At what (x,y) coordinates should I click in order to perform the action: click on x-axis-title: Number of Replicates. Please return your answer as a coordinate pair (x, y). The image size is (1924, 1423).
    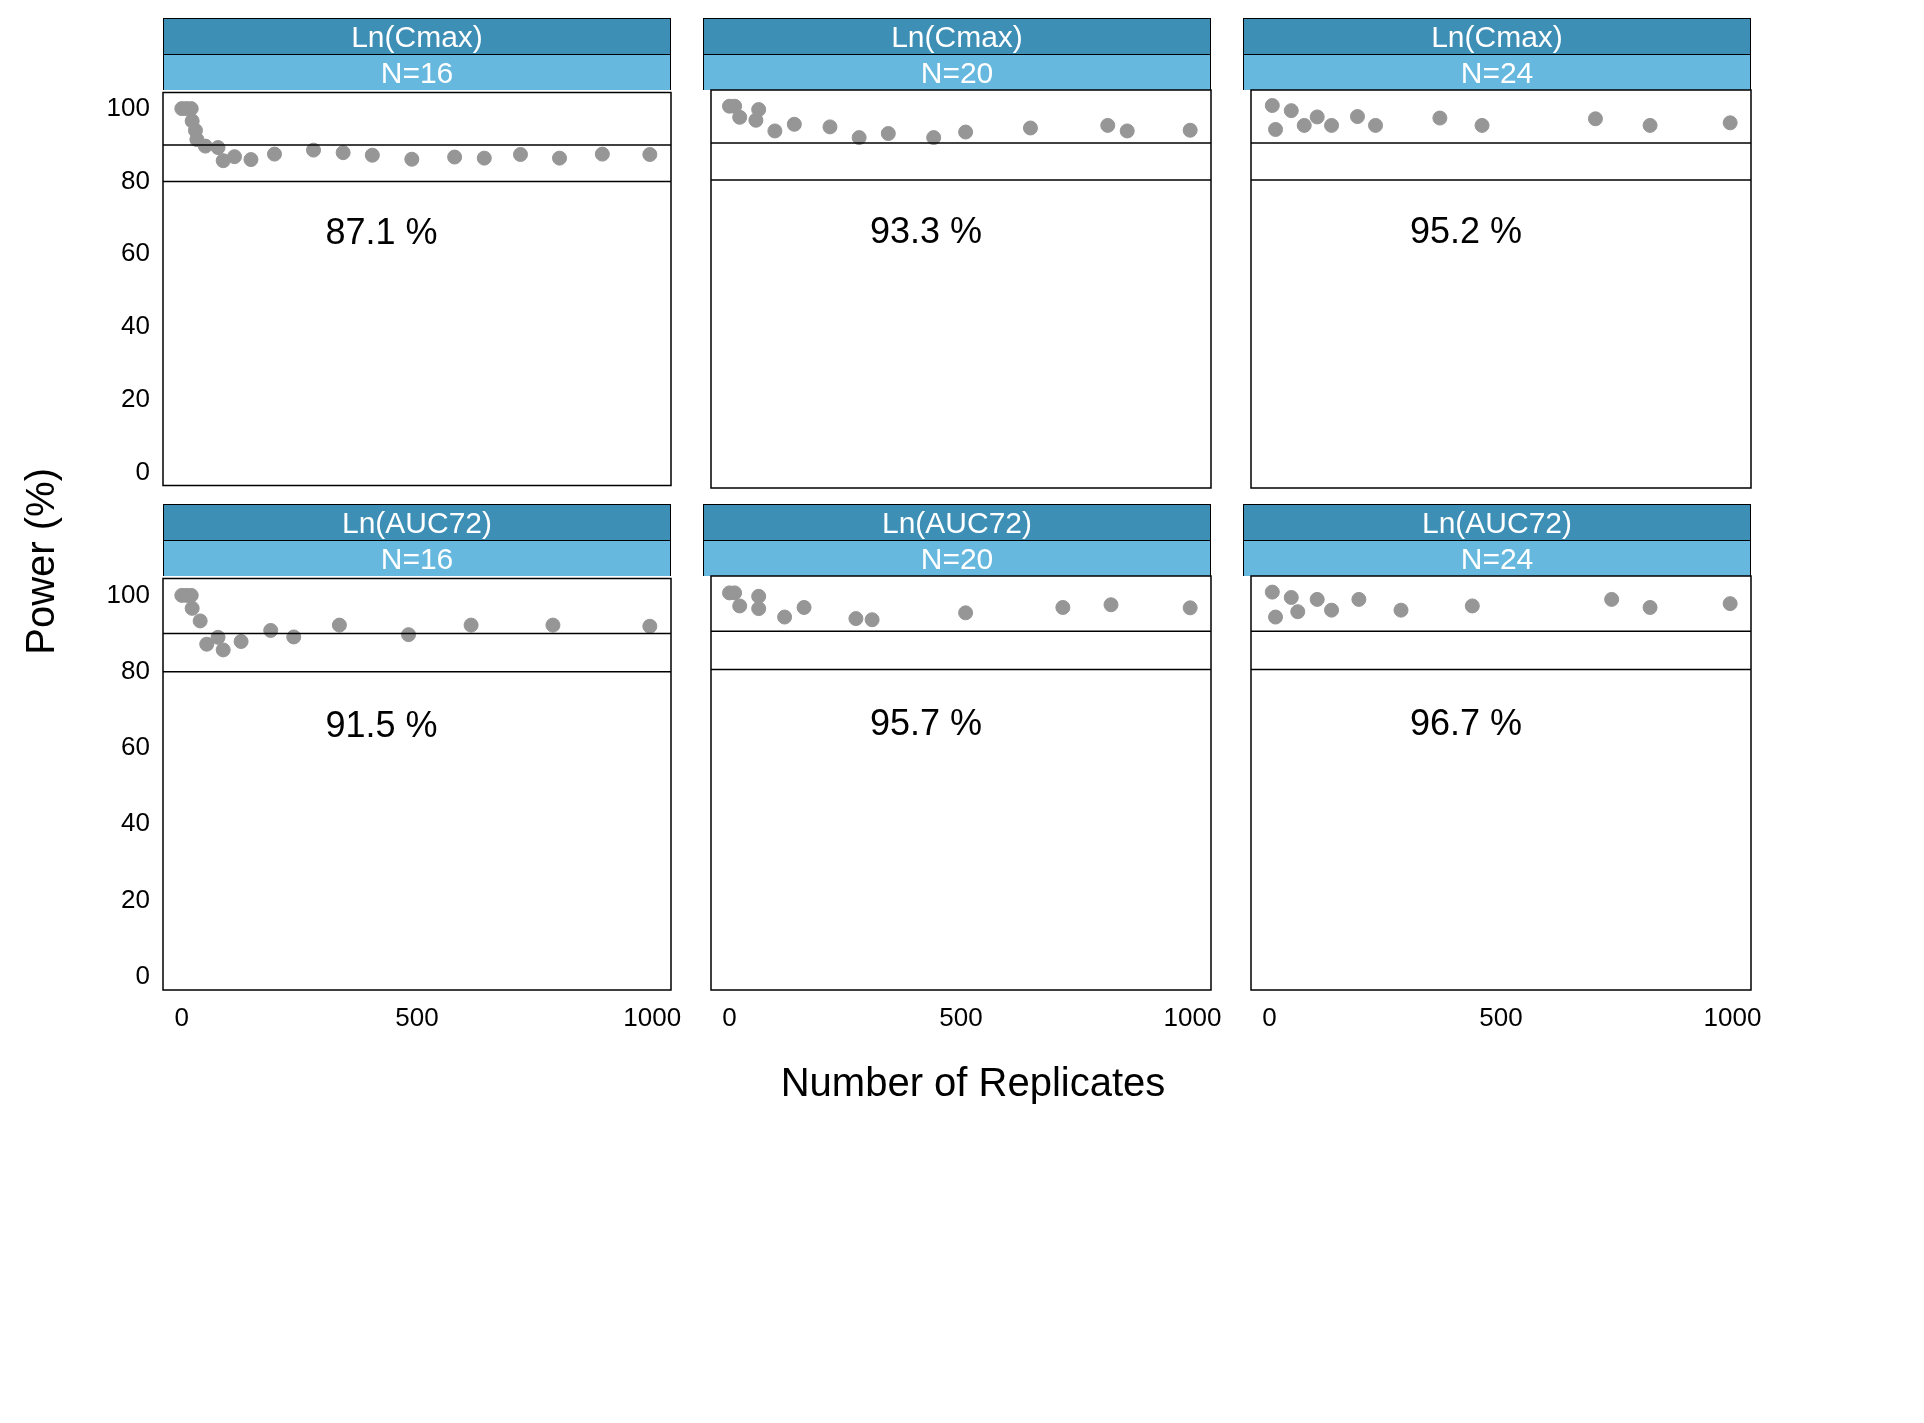
    Looking at the image, I should click on (973, 1082).